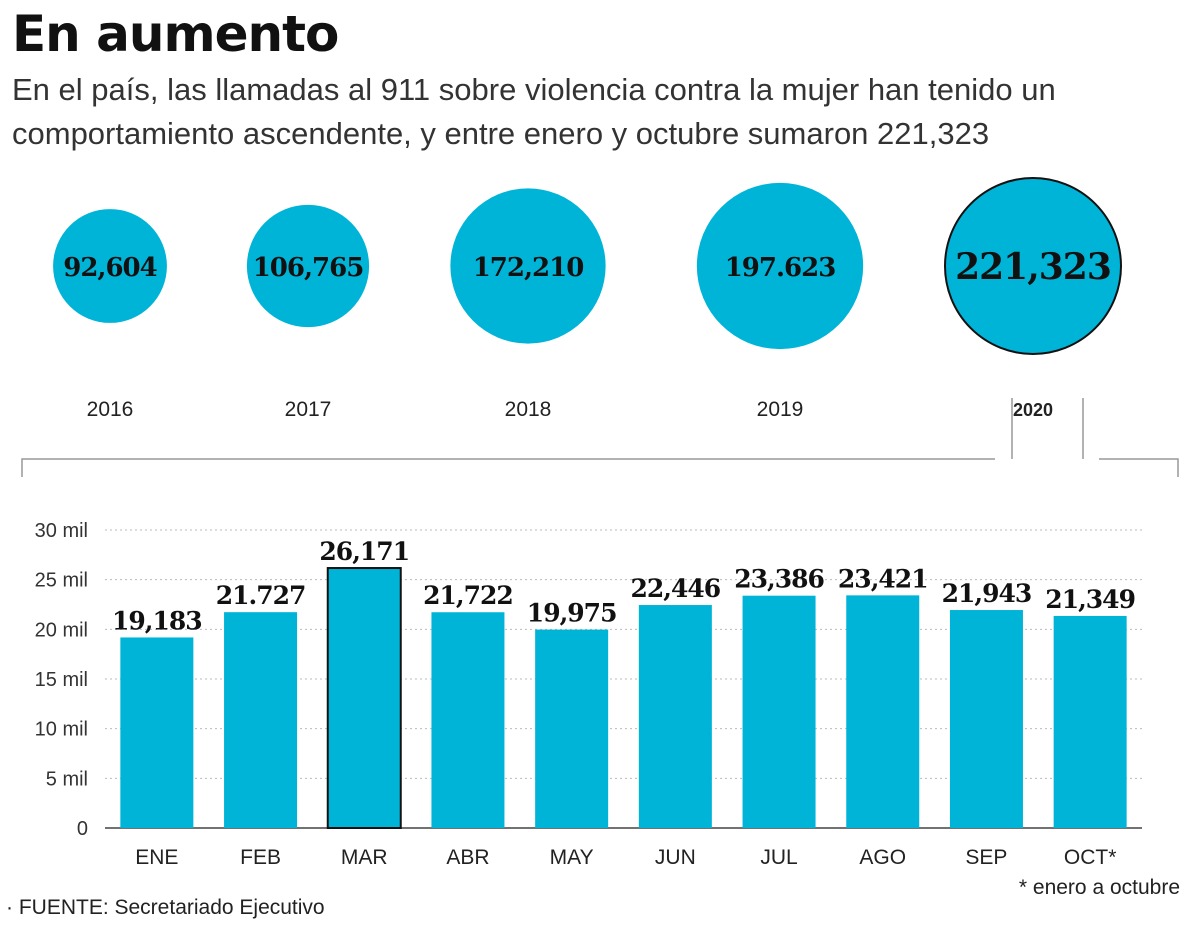 The image size is (1200, 929). What do you see at coordinates (676, 588) in the screenshot?
I see `bar-value-label: 22,446` at bounding box center [676, 588].